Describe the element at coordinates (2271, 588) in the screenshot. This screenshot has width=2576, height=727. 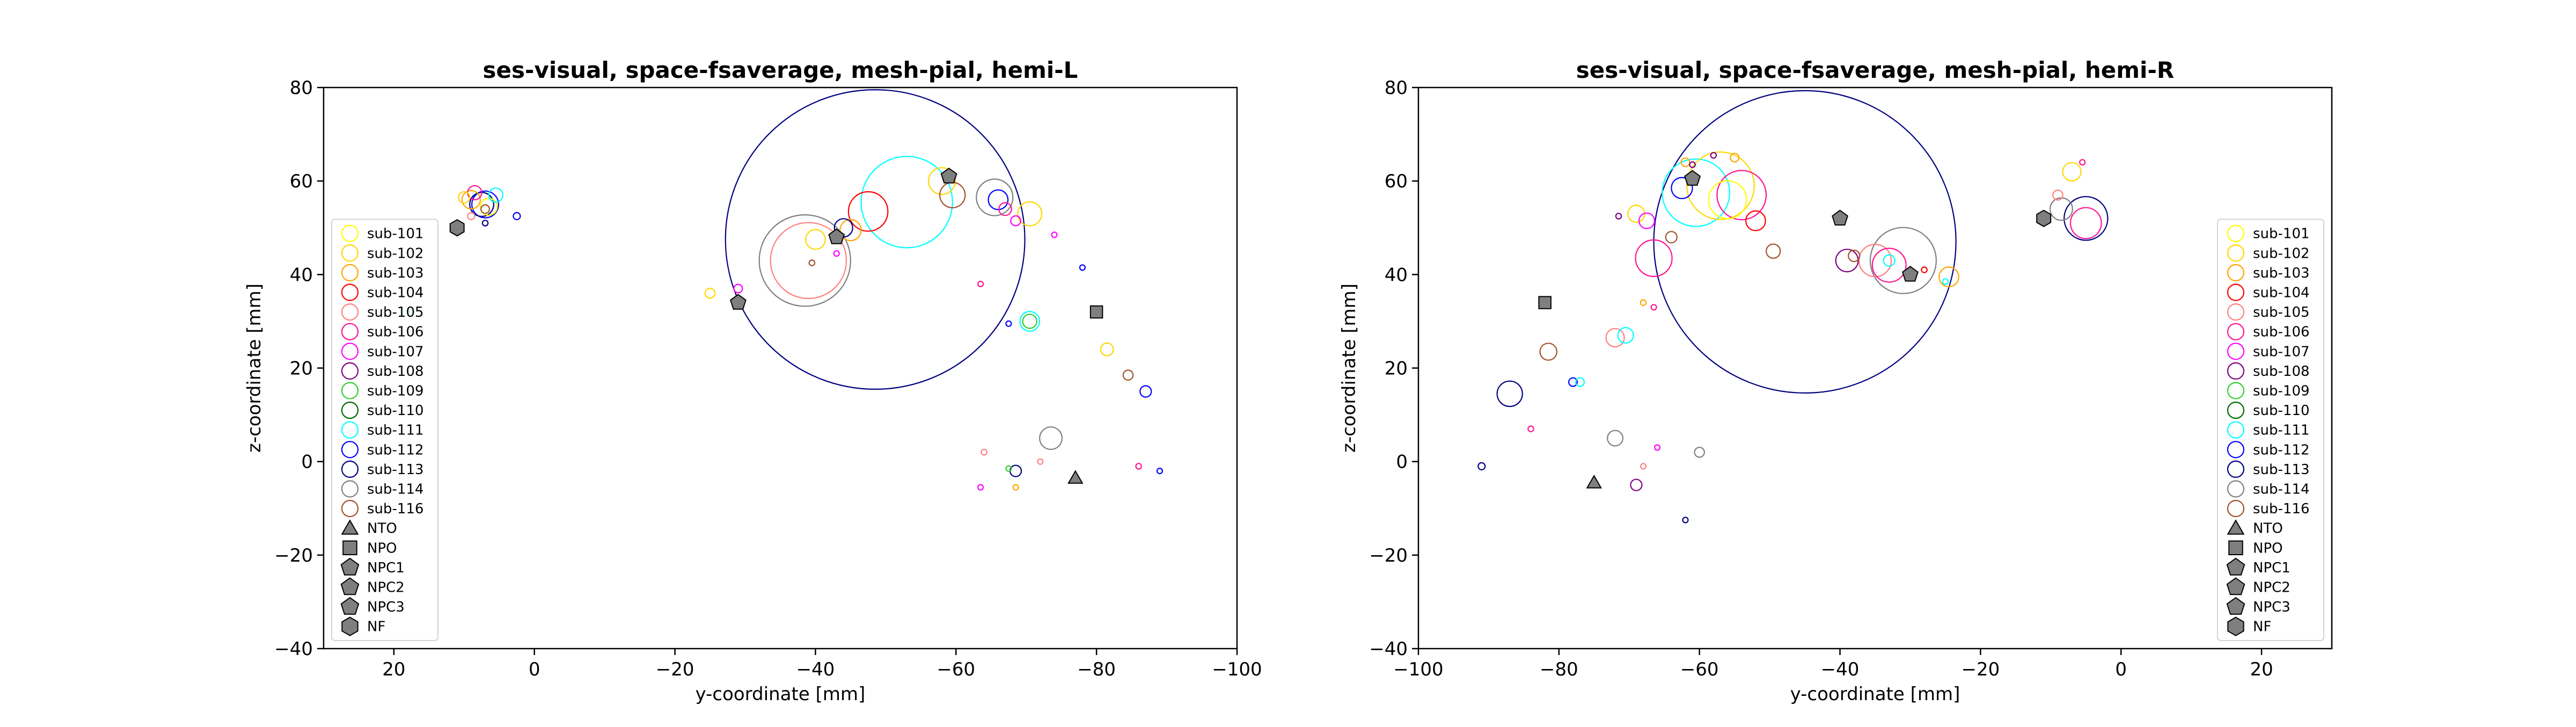
I see `legend-label: NPC2` at that location.